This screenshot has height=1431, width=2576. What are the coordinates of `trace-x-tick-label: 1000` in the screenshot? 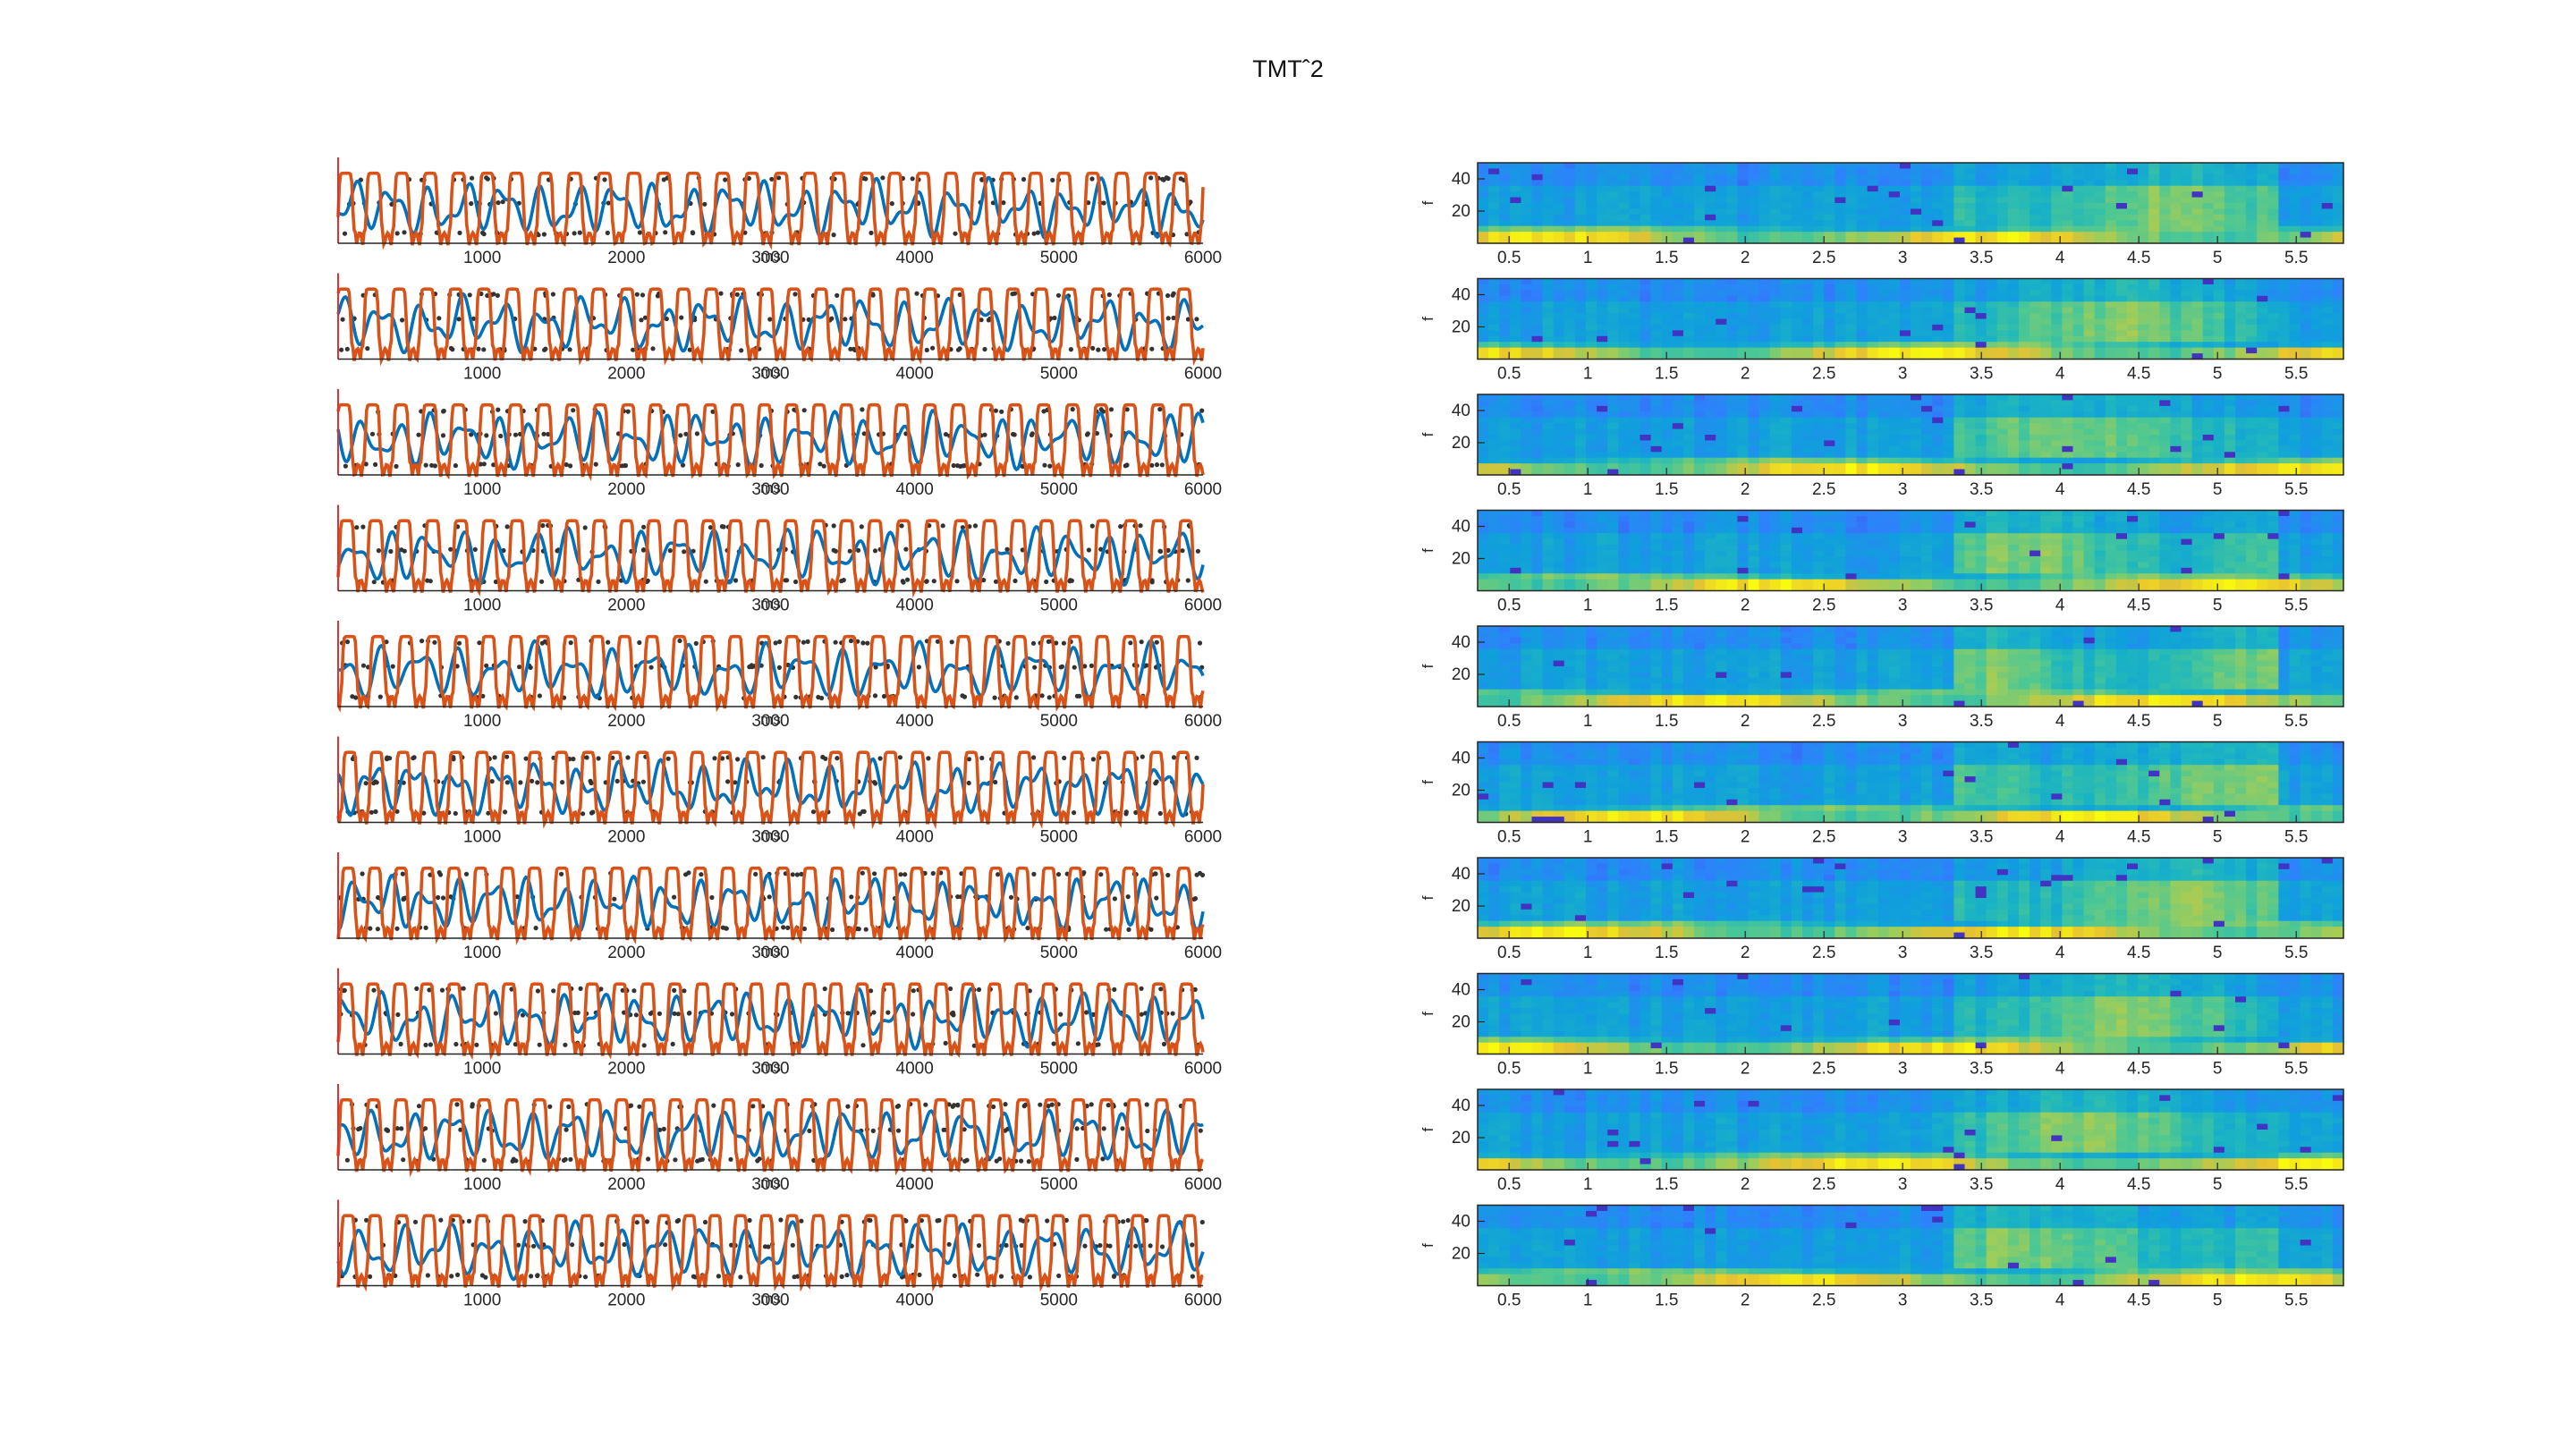 It's located at (482, 1185).